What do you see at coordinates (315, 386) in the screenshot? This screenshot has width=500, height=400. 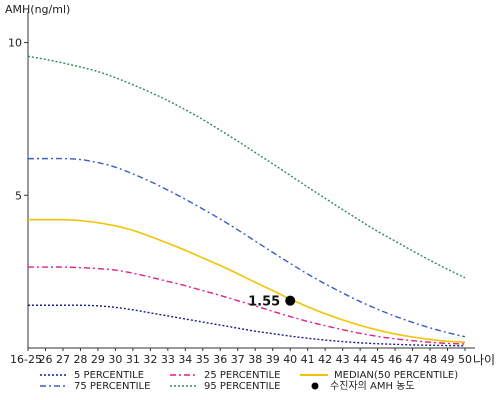 I see `legend-swatch-patient-point` at bounding box center [315, 386].